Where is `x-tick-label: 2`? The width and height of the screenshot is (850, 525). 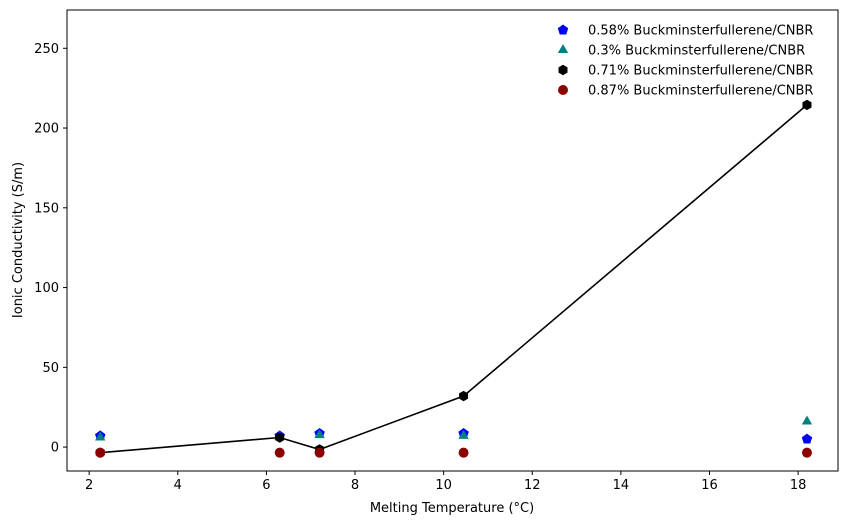 x-tick-label: 2 is located at coordinates (89, 485).